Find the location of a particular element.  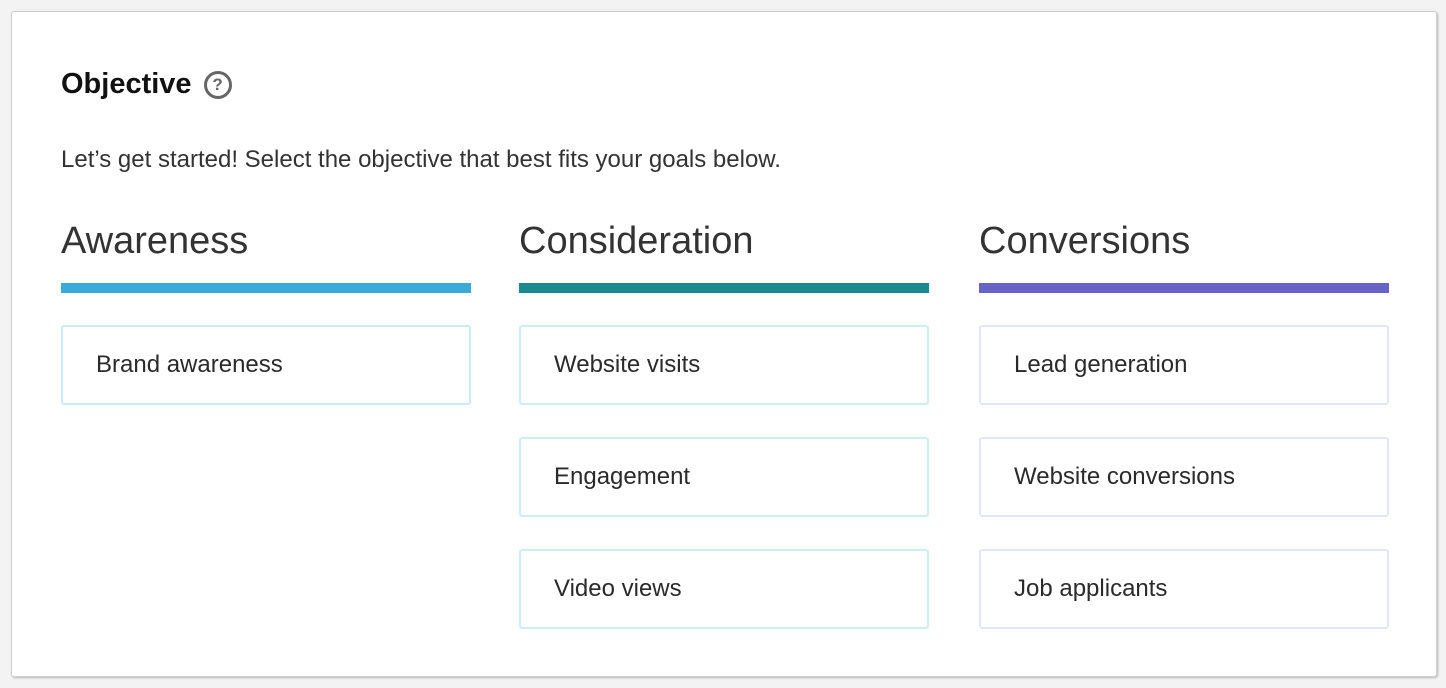

question-circle-icon: ? is located at coordinates (217, 84).